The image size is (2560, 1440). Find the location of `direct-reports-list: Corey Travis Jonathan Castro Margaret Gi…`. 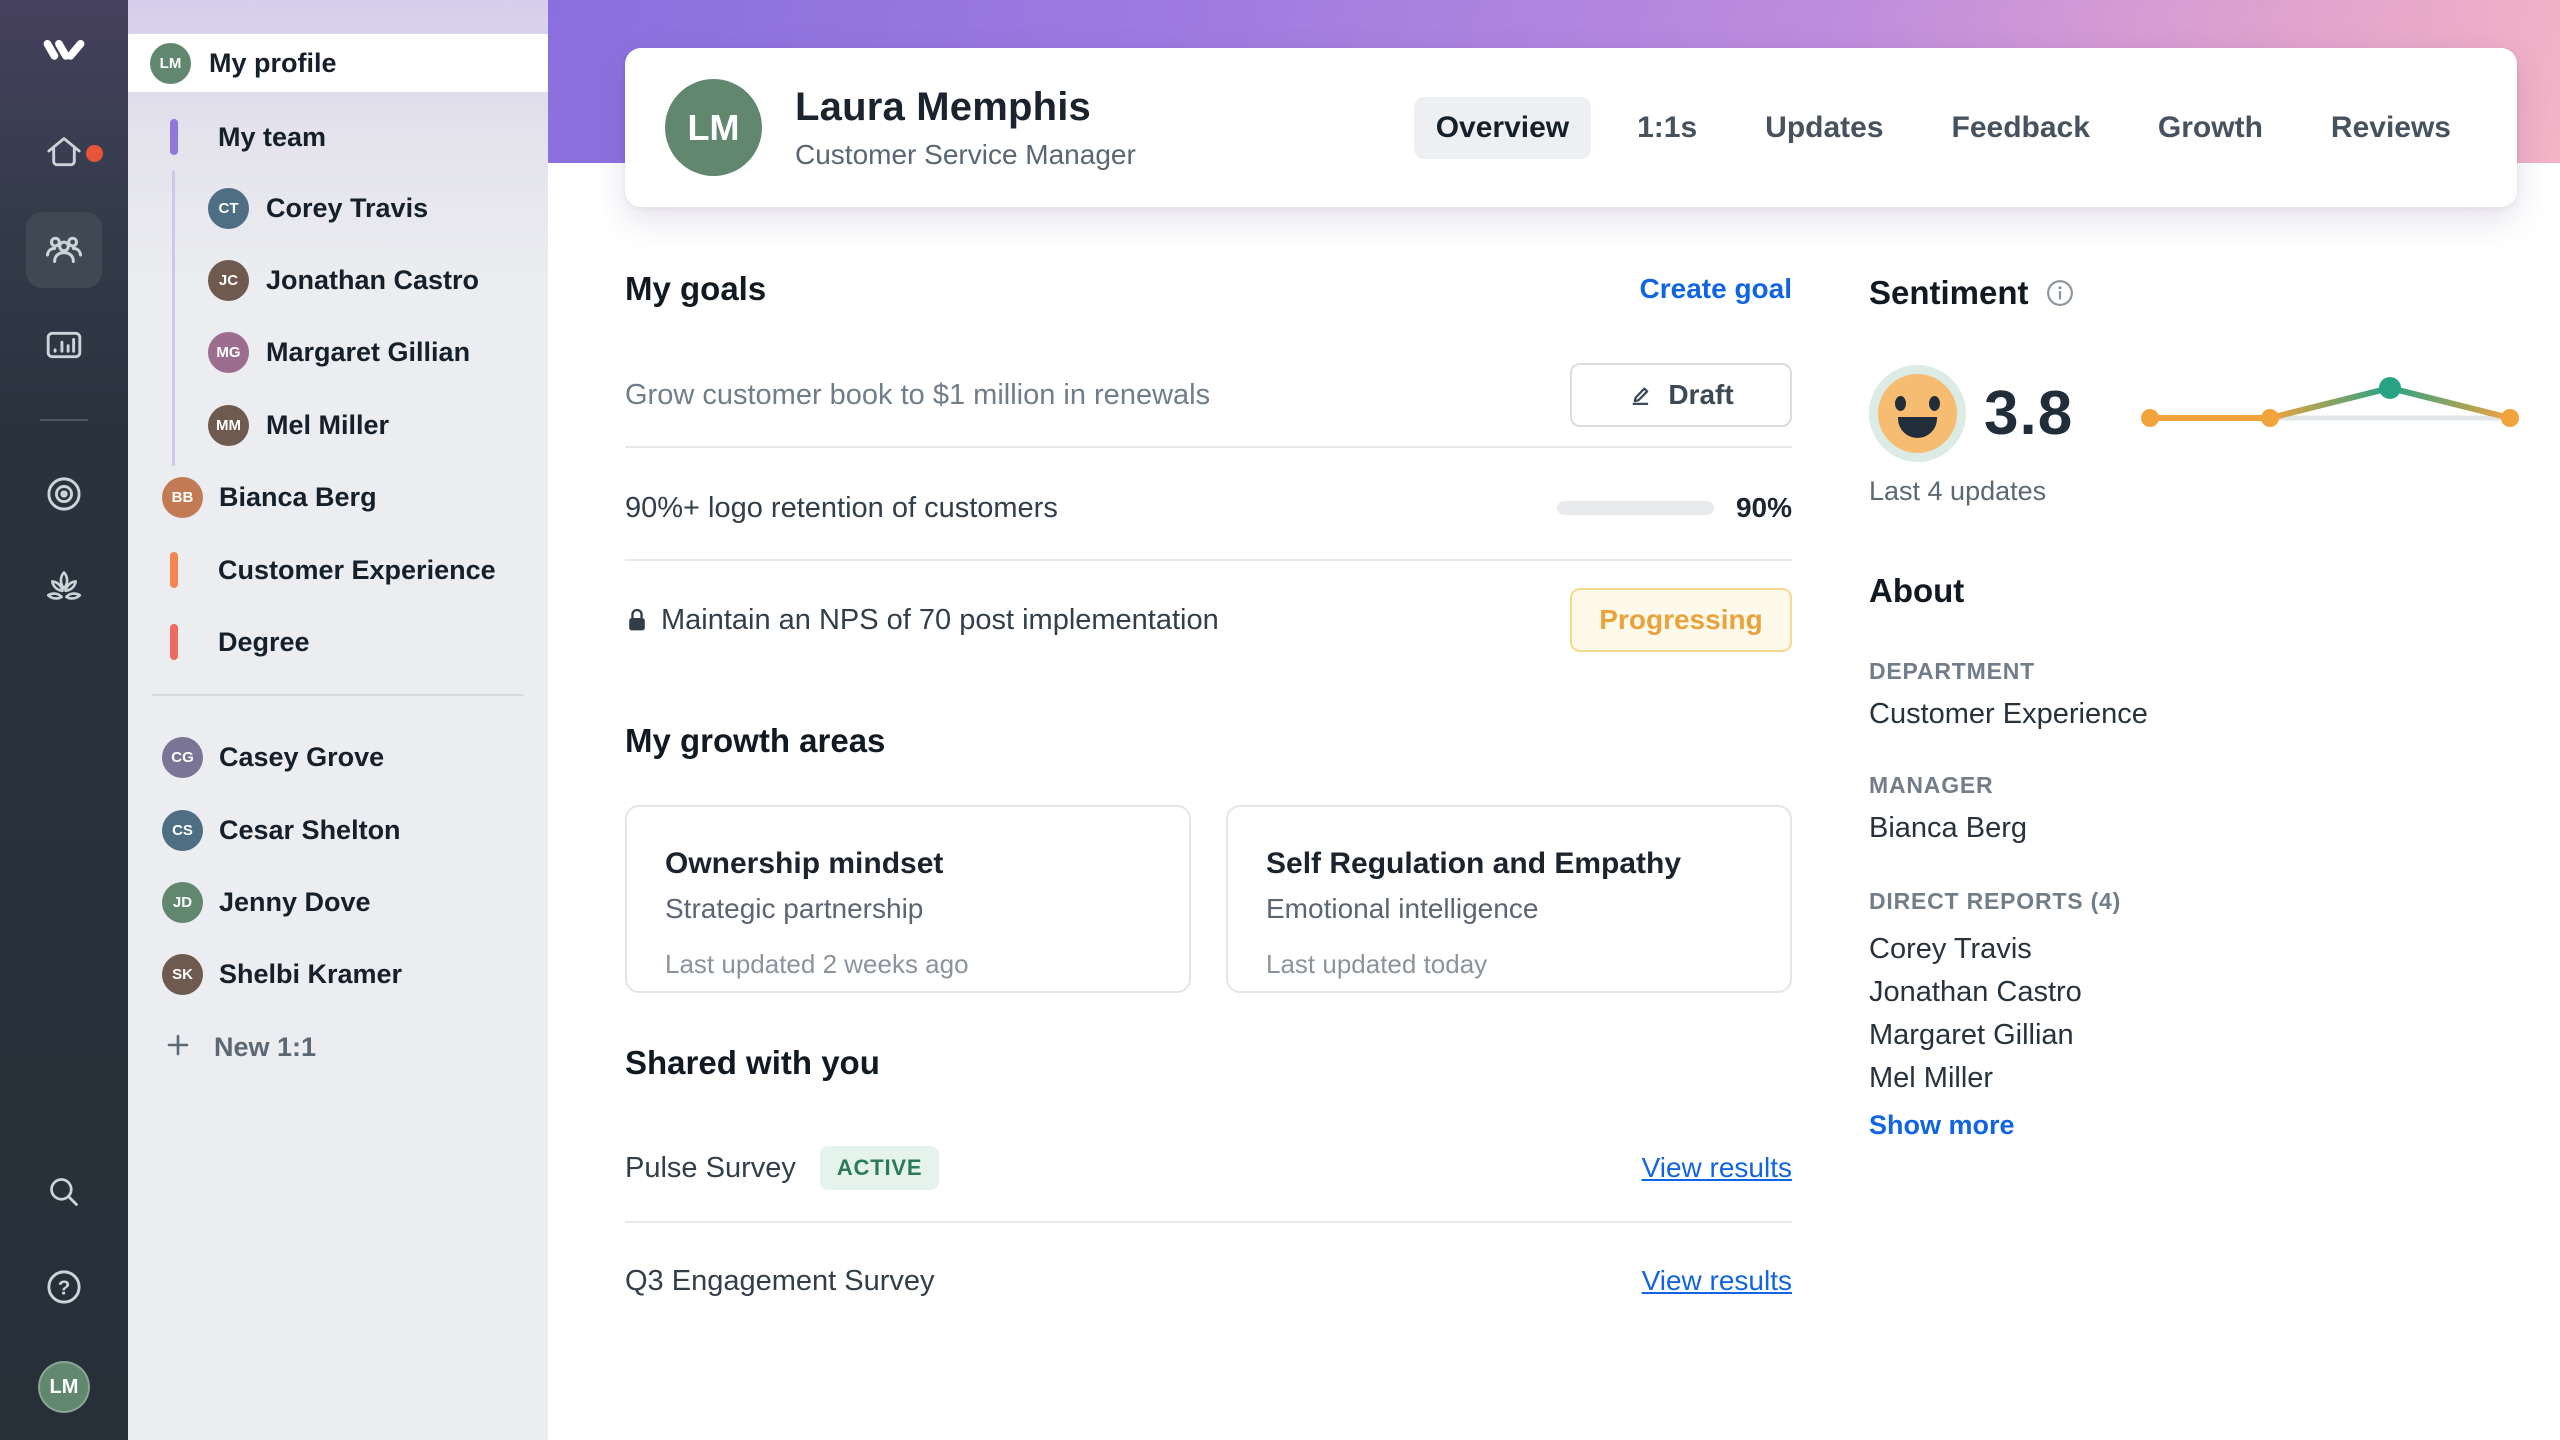

direct-reports-list: Corey Travis Jonathan Castro Margaret Gi… is located at coordinates (1975, 1014).